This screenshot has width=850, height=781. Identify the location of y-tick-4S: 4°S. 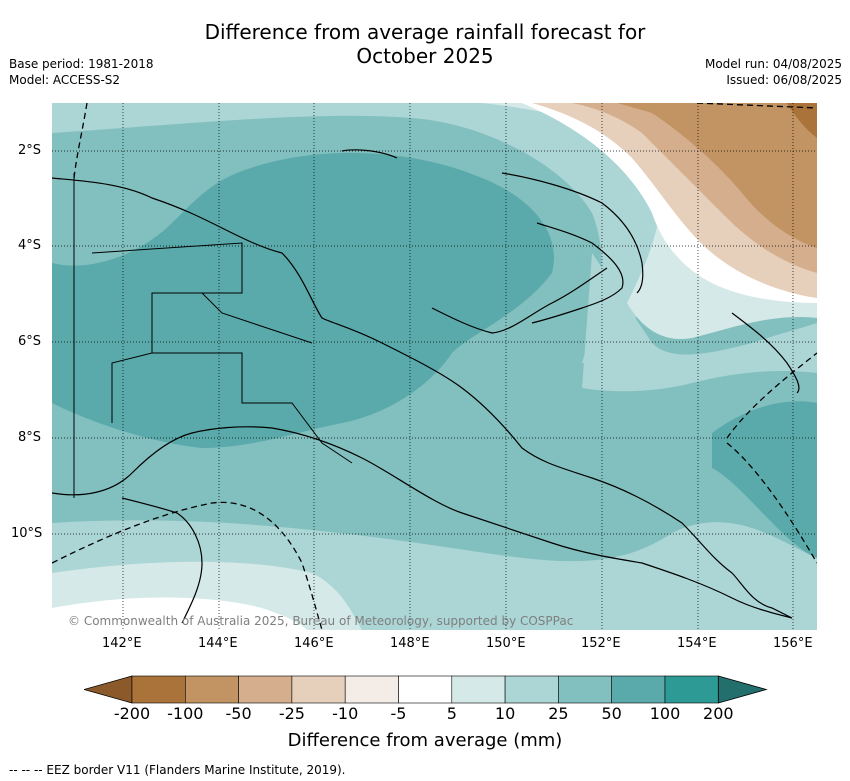
(30, 245).